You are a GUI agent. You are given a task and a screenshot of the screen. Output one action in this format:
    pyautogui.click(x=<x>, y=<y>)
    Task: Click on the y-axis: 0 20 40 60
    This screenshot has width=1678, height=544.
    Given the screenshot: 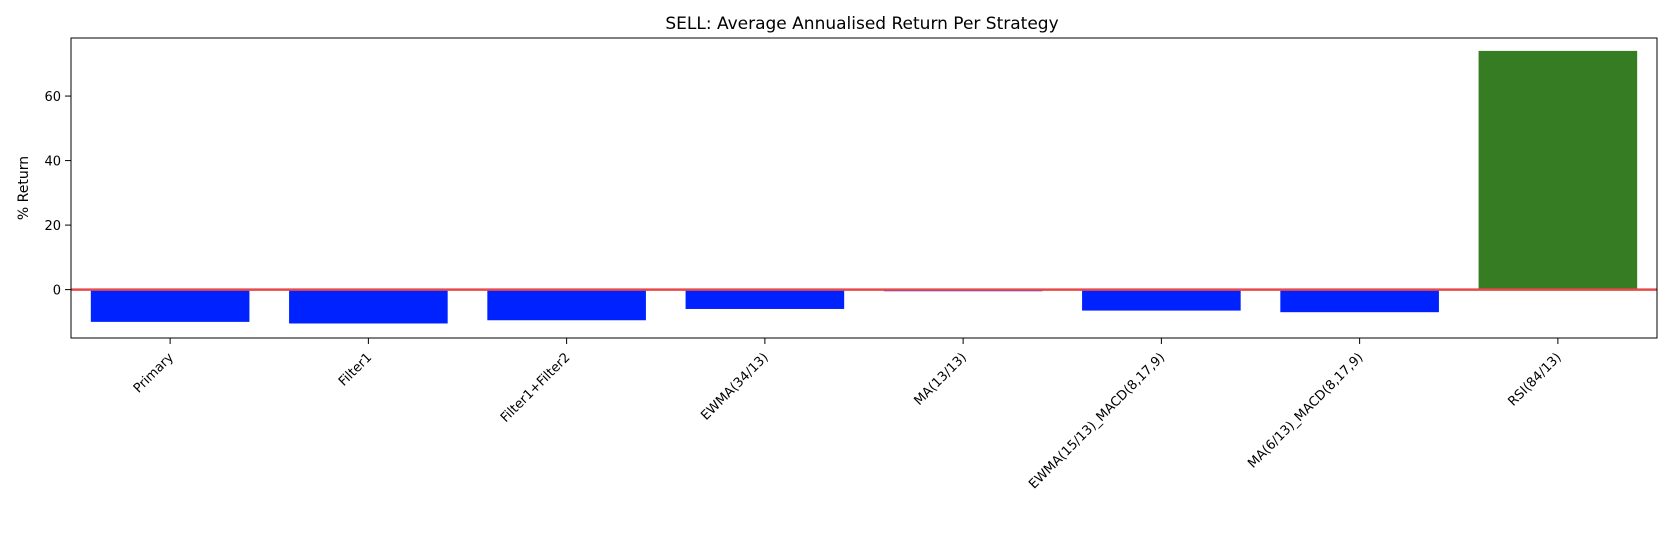 What is the action you would take?
    pyautogui.click(x=57, y=194)
    